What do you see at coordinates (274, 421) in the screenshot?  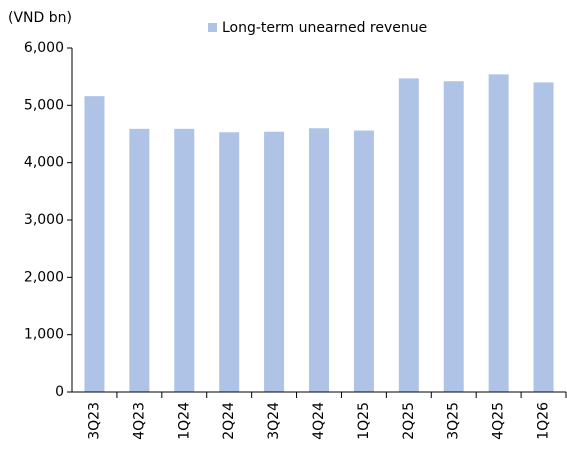 I see `x-tick-label: 3Q24` at bounding box center [274, 421].